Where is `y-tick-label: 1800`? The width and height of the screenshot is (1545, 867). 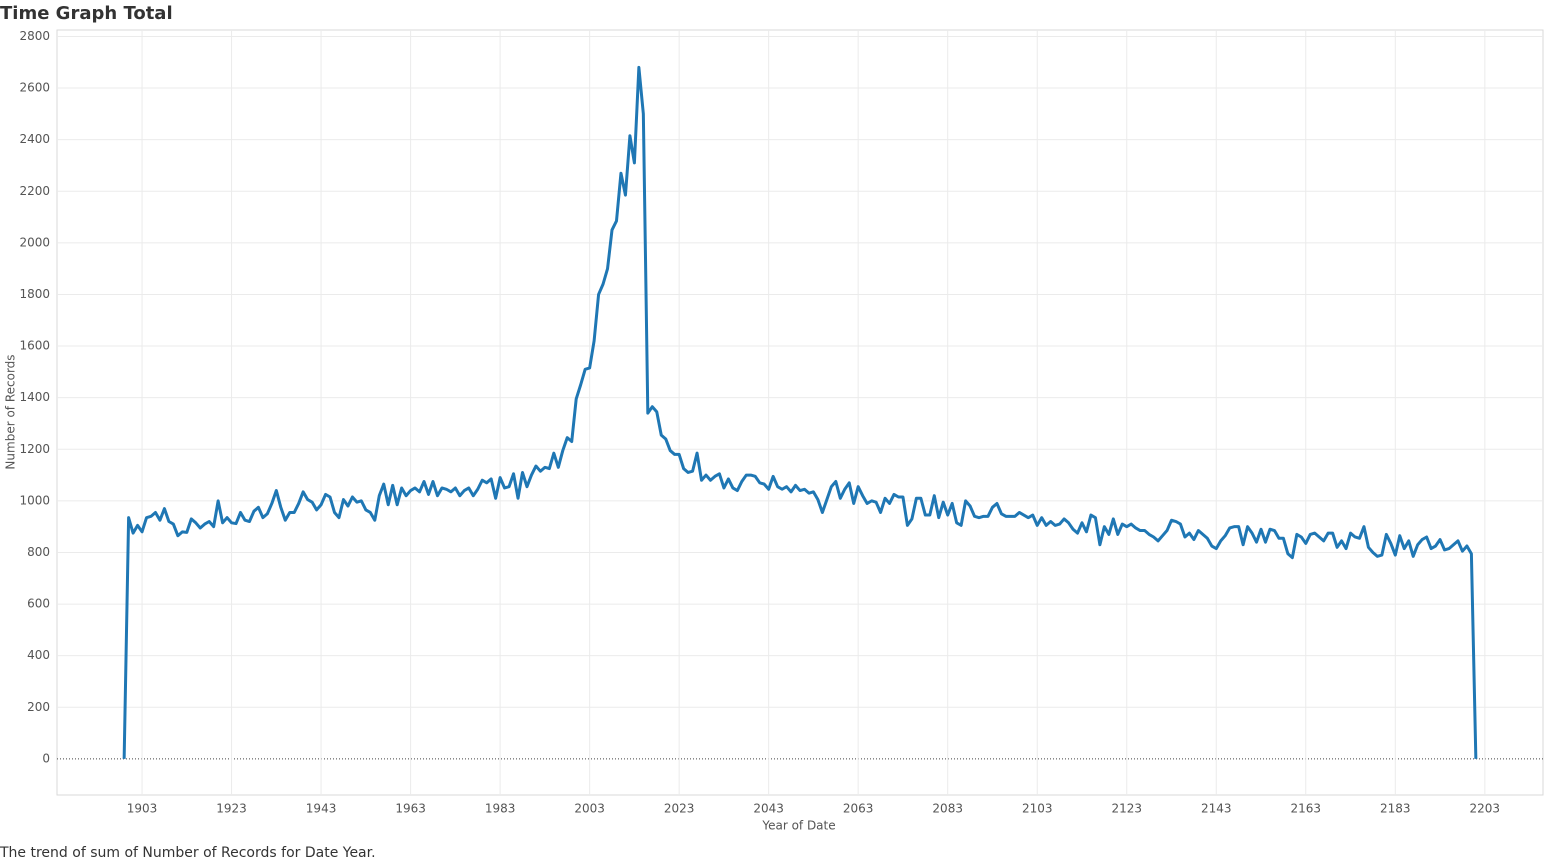 y-tick-label: 1800 is located at coordinates (34, 294).